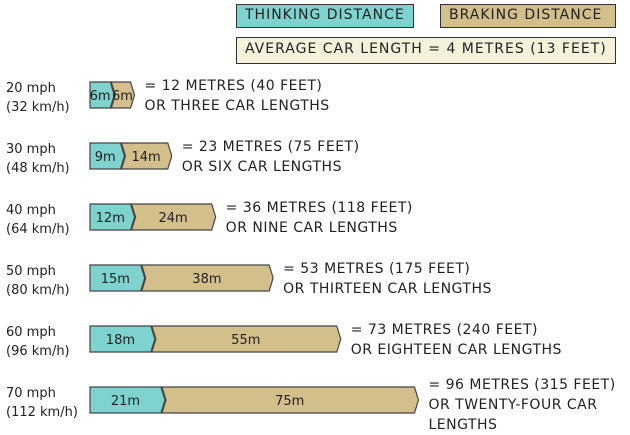 This screenshot has width=630, height=435. I want to click on braking-value-label: 14m, so click(145, 157).